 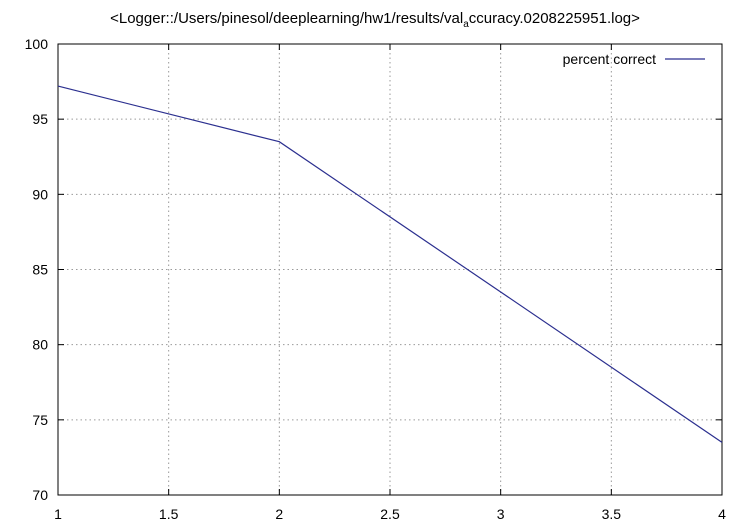 What do you see at coordinates (722, 514) in the screenshot?
I see `x-tick-label: 4` at bounding box center [722, 514].